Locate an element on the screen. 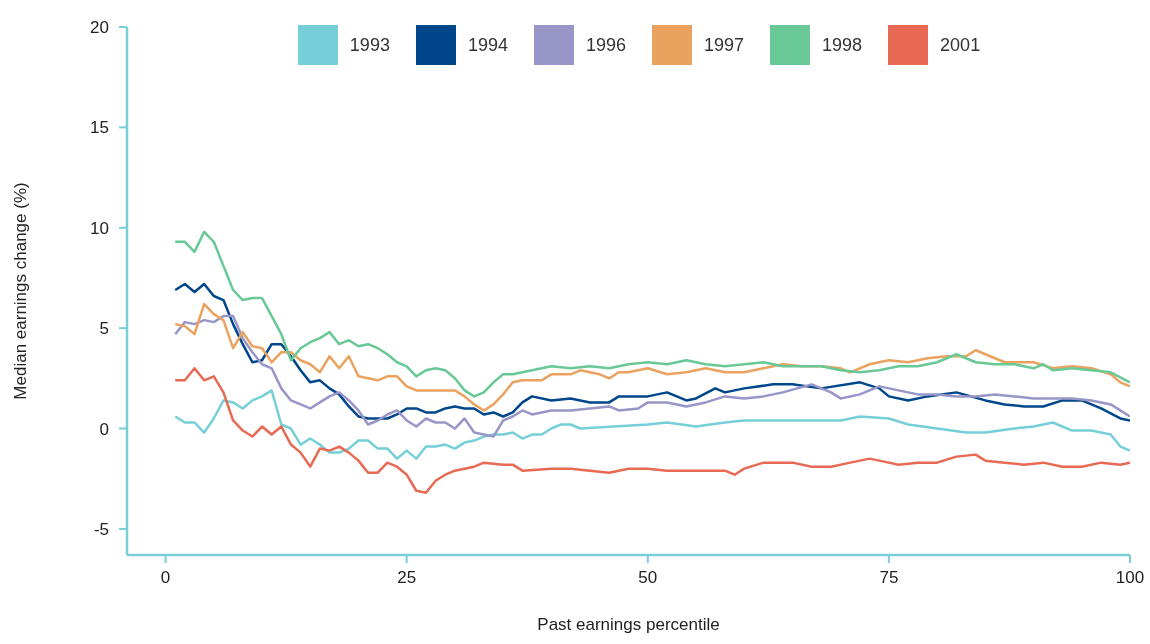 The width and height of the screenshot is (1150, 644). x-tick-label: 50 is located at coordinates (648, 578).